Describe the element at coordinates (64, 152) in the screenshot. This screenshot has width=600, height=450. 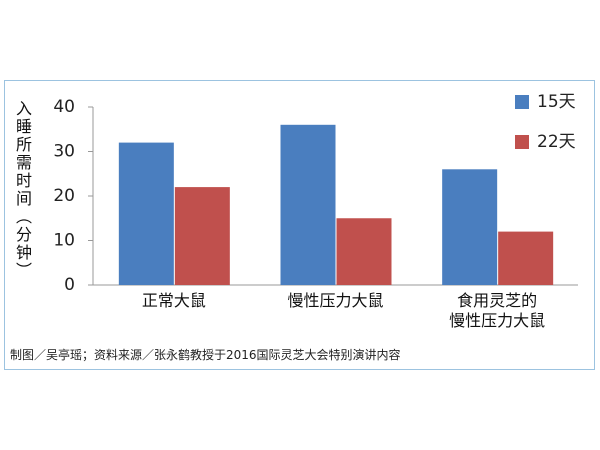
I see `y-tick-label: 30` at that location.